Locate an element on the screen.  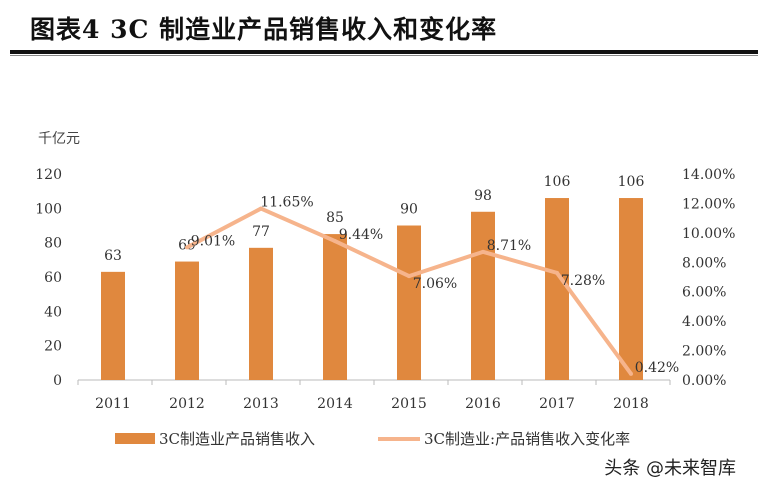
rate-point-2017 is located at coordinates (557, 272).